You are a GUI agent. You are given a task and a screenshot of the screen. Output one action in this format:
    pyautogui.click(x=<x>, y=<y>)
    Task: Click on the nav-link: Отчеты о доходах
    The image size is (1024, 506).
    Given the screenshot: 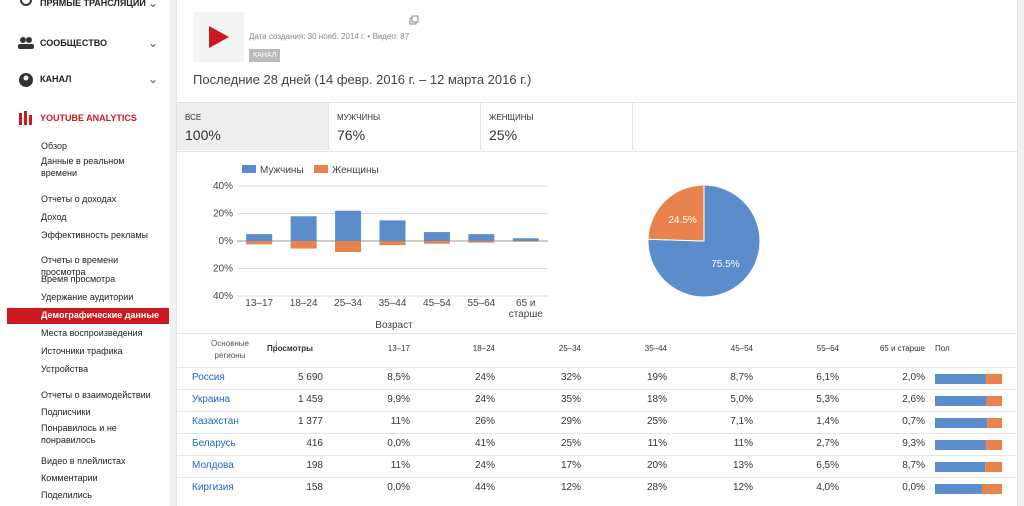 What is the action you would take?
    pyautogui.click(x=79, y=199)
    